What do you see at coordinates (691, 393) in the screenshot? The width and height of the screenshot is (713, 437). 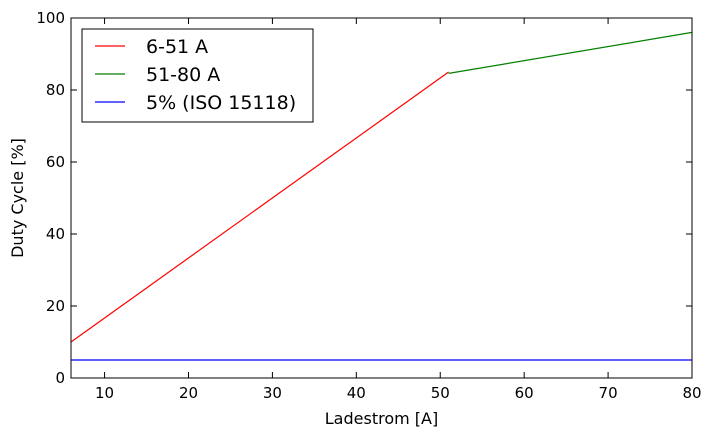 I see `x-tick-label: 80` at bounding box center [691, 393].